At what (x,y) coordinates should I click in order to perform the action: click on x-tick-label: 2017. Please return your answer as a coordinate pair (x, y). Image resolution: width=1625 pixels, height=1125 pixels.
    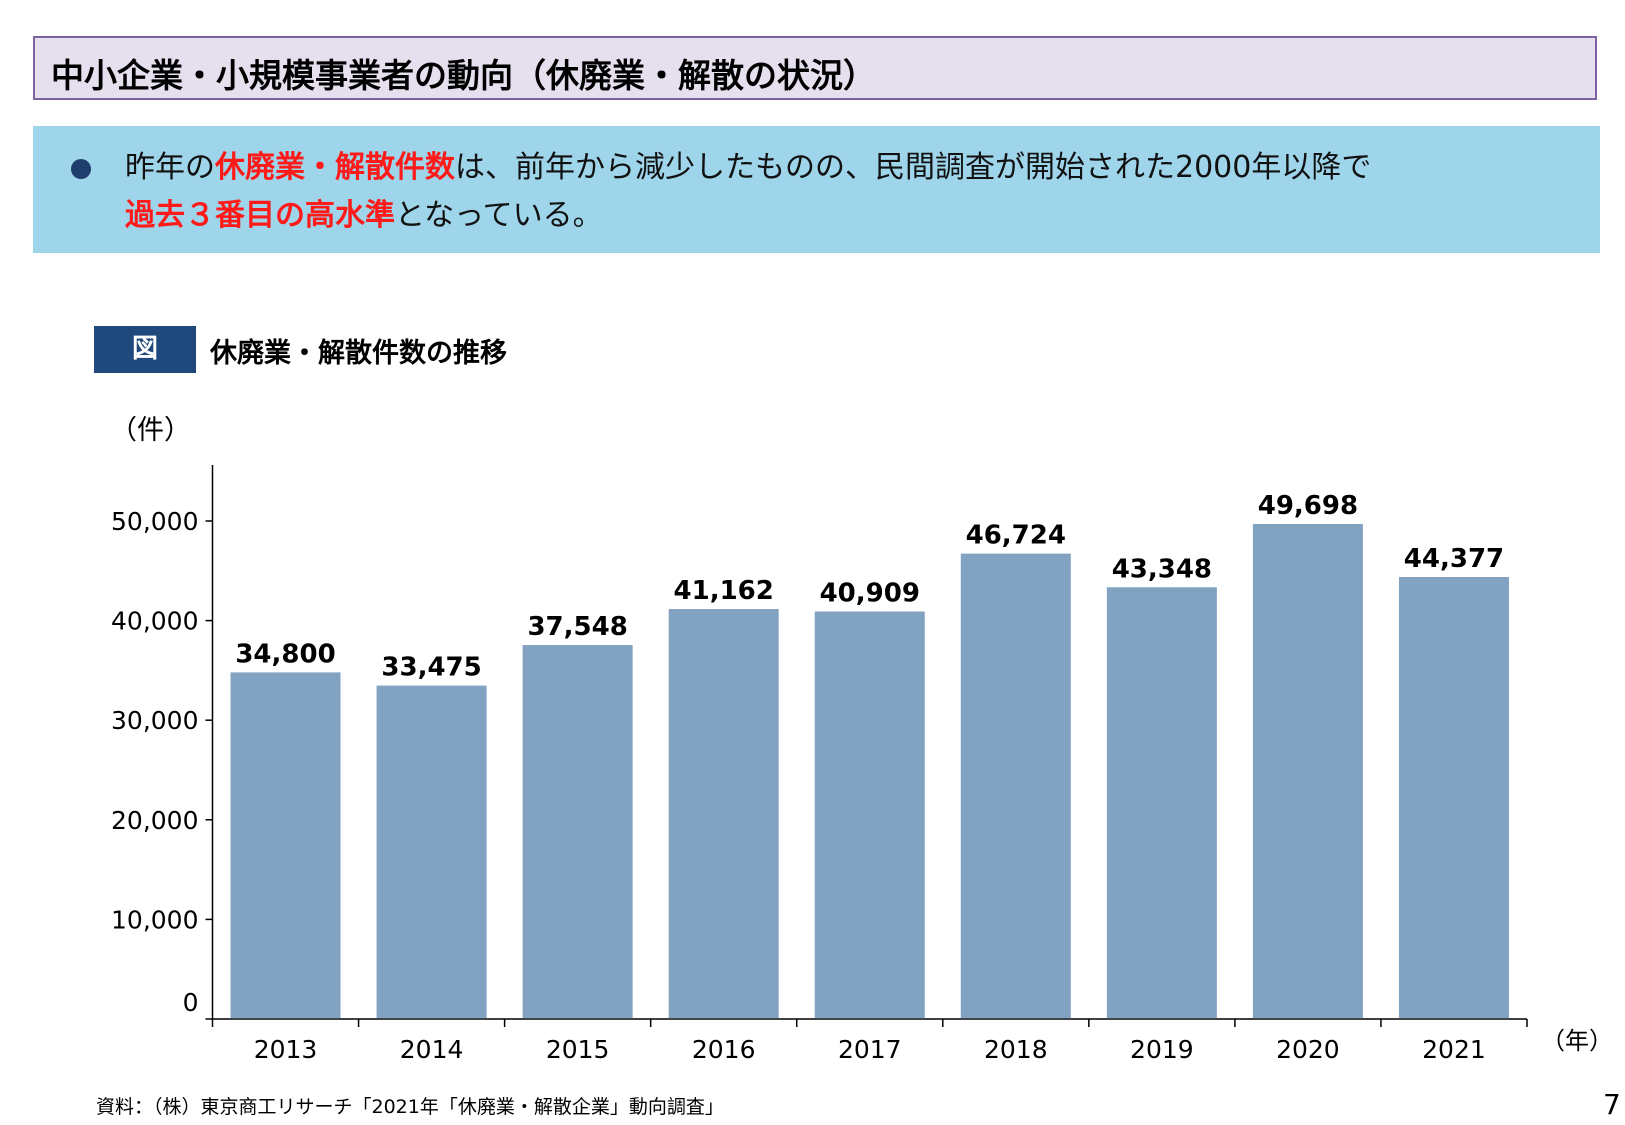
    Looking at the image, I should click on (870, 1049).